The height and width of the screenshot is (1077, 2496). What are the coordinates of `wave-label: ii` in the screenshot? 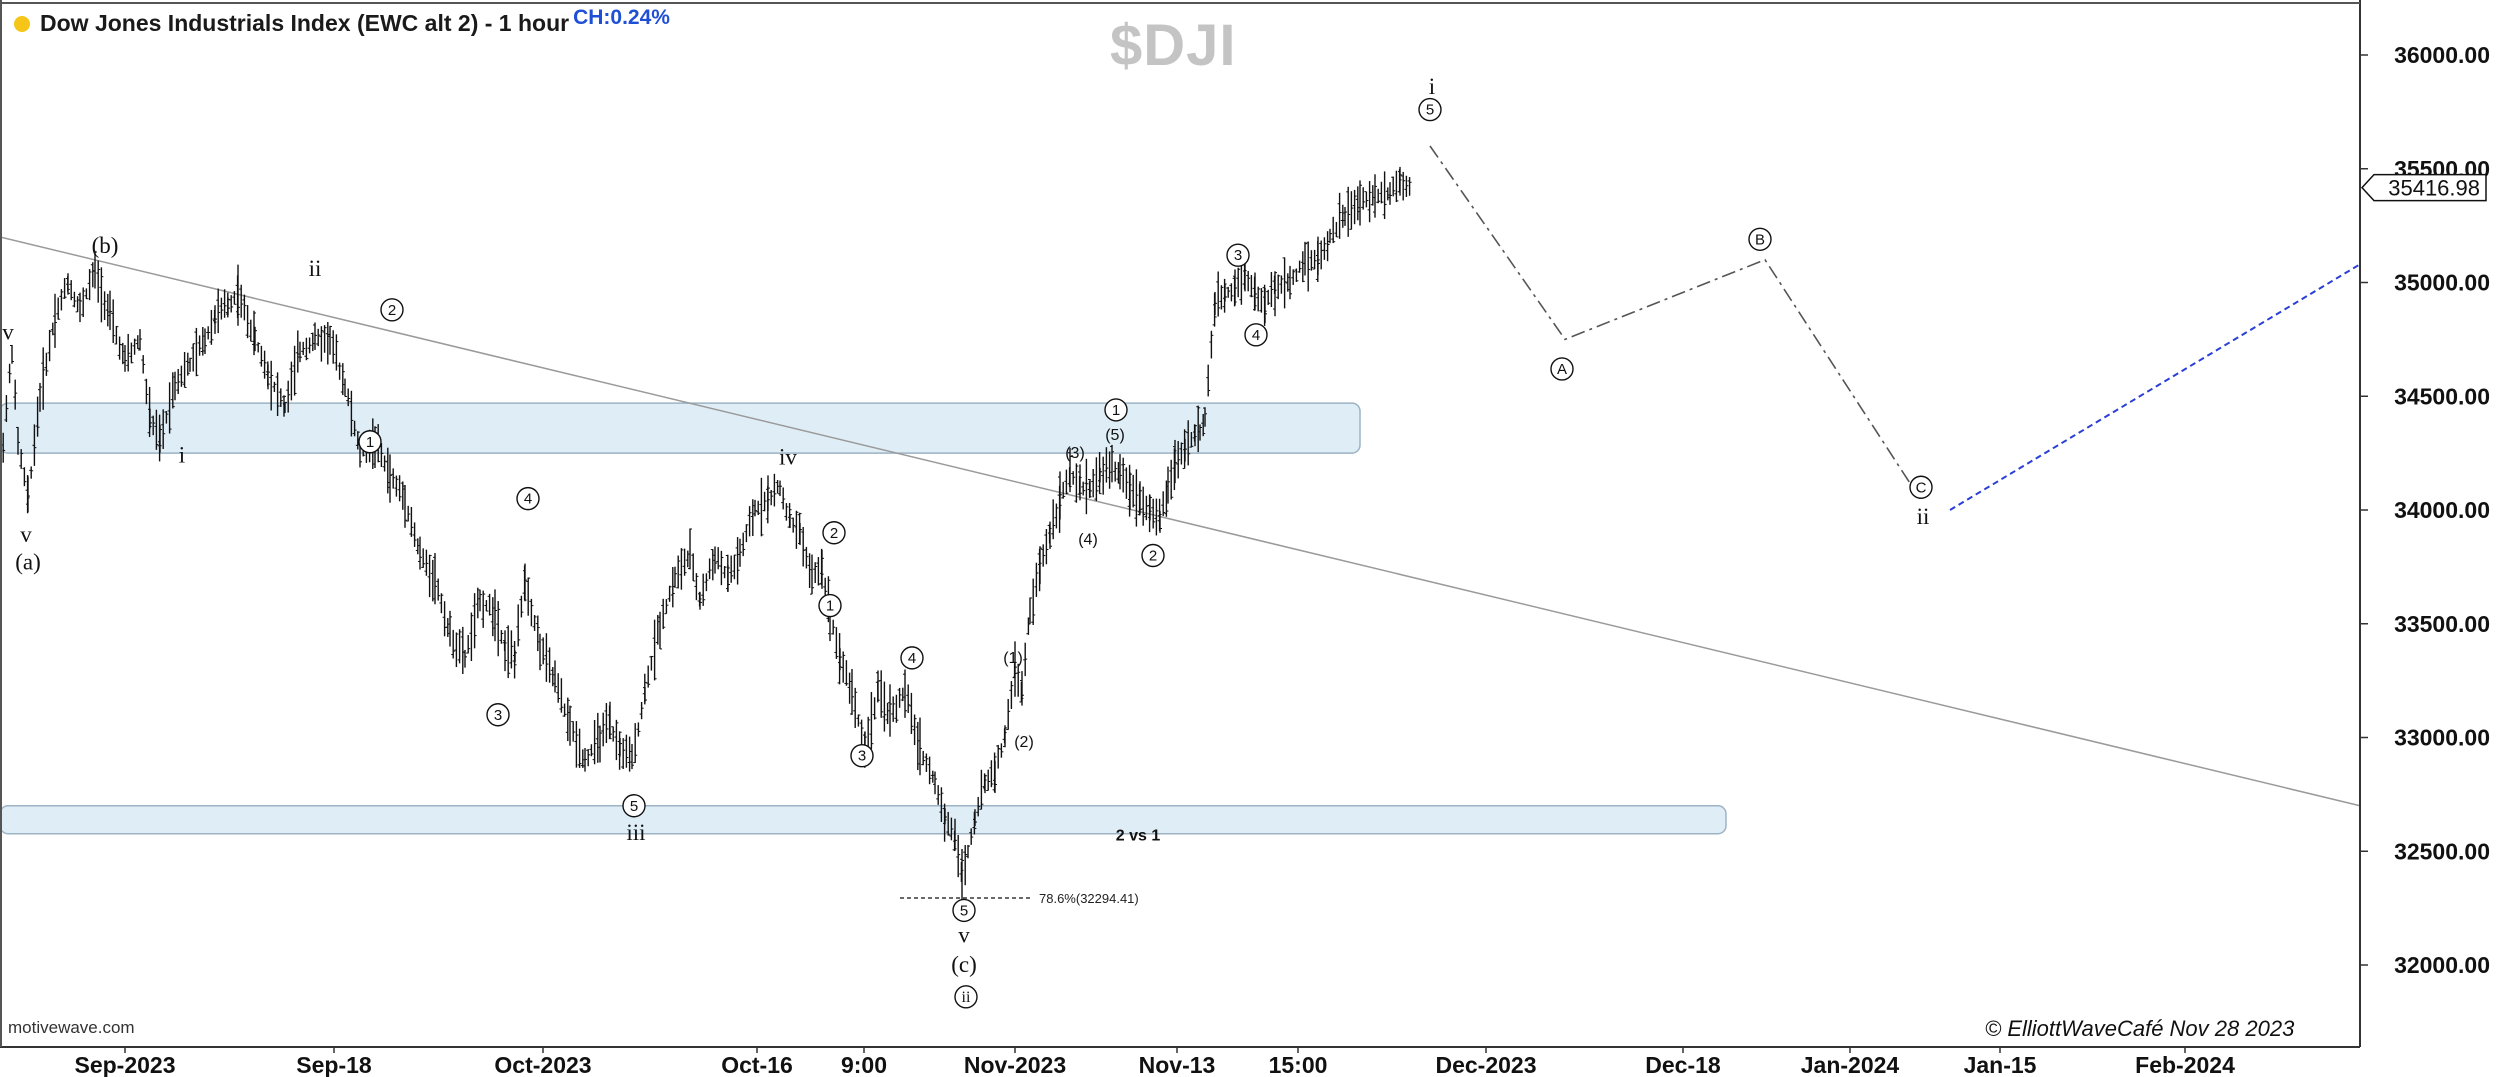 It's located at (966, 997).